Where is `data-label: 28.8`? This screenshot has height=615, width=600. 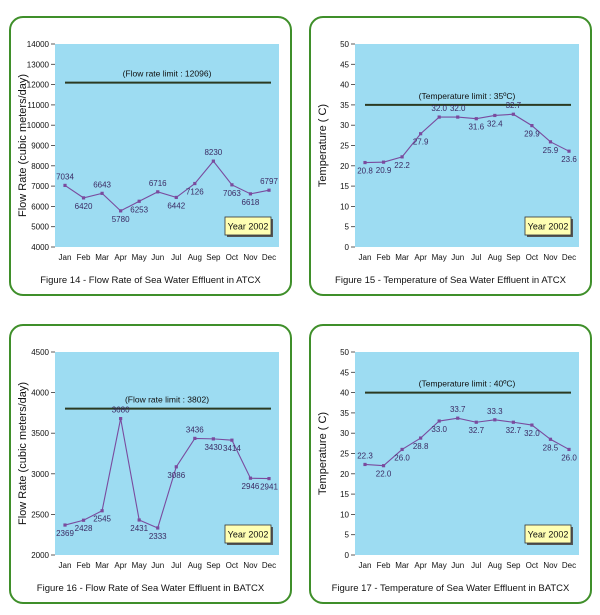 data-label: 28.8 is located at coordinates (421, 446).